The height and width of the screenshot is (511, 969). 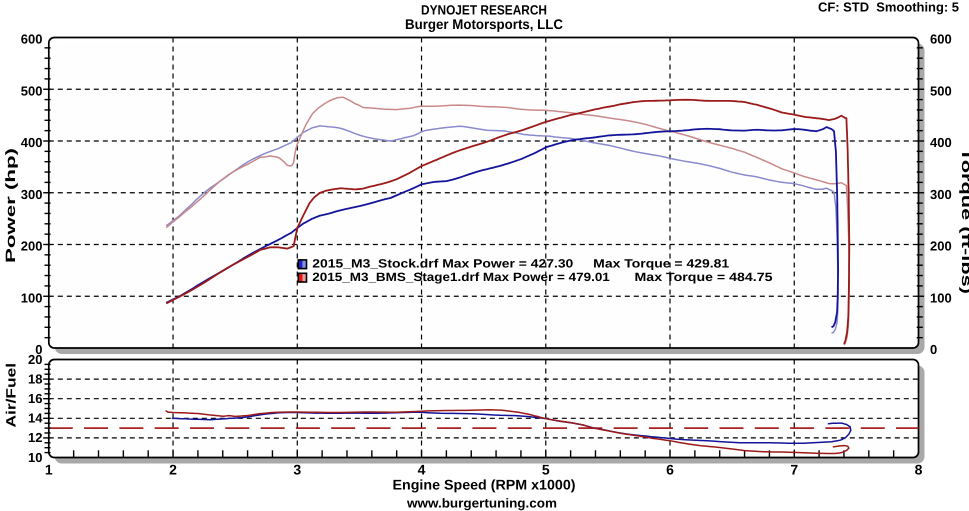 What do you see at coordinates (10, 205) in the screenshot?
I see `svg-text: Power (hp)` at bounding box center [10, 205].